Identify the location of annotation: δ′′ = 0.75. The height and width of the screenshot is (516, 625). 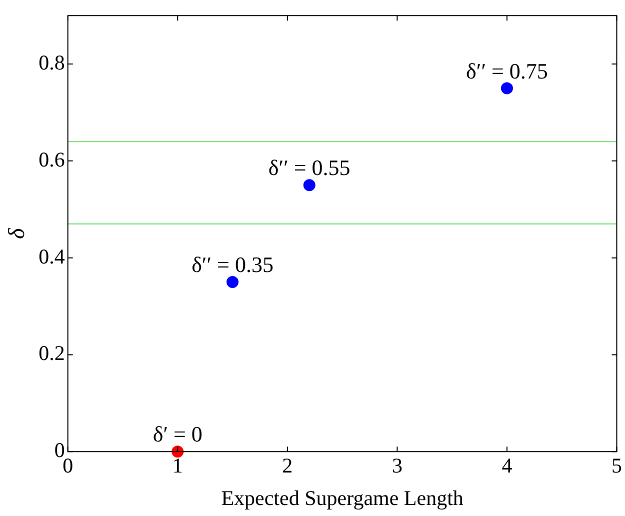
(507, 71).